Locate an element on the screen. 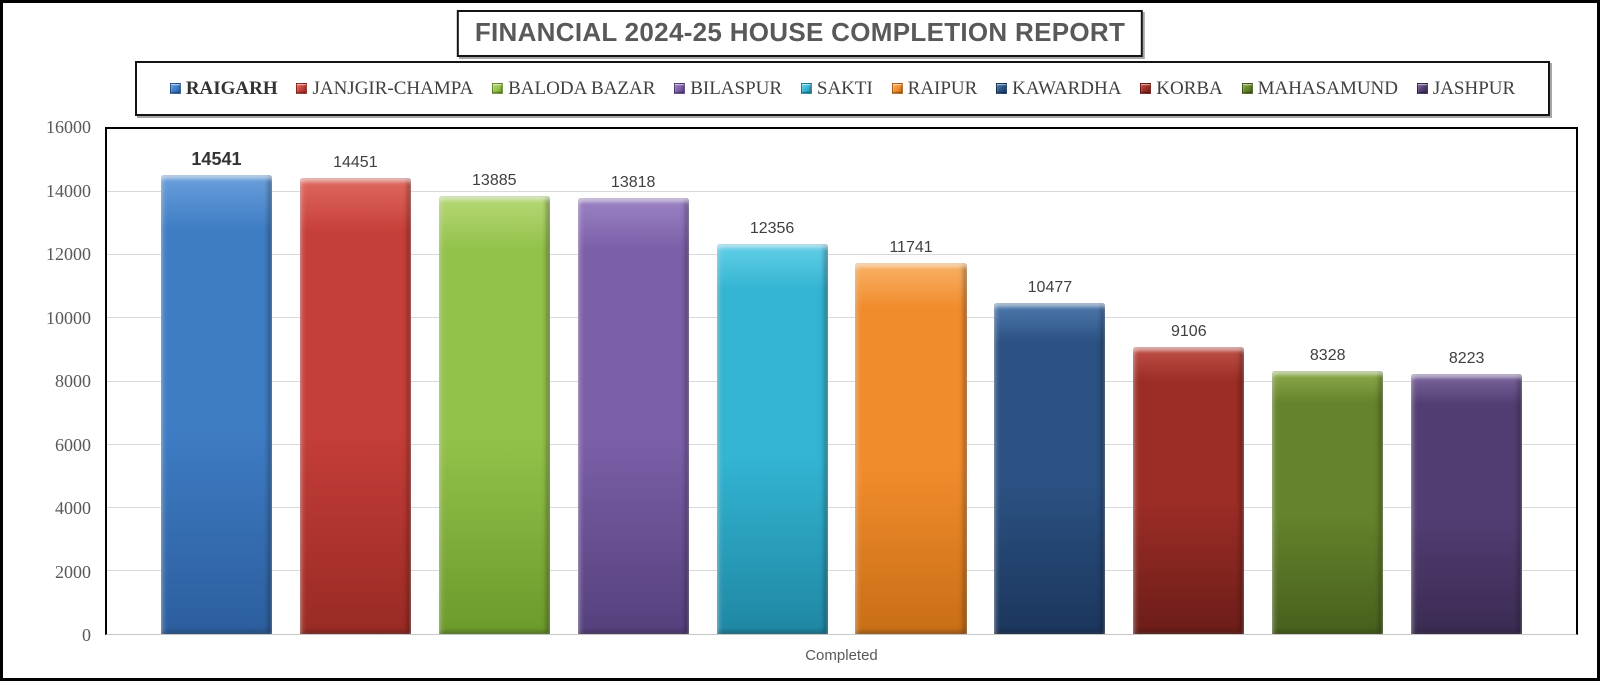  legend-label: MAHASAMUND is located at coordinates (1327, 88).